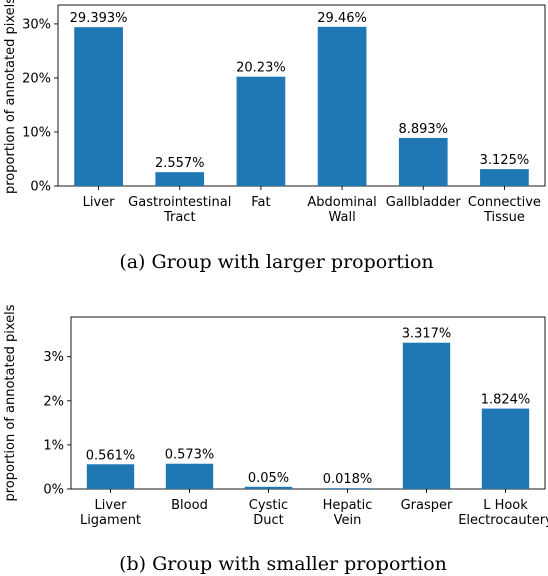 The height and width of the screenshot is (576, 548). What do you see at coordinates (348, 505) in the screenshot?
I see `x-tick-label: Hepatic` at bounding box center [348, 505].